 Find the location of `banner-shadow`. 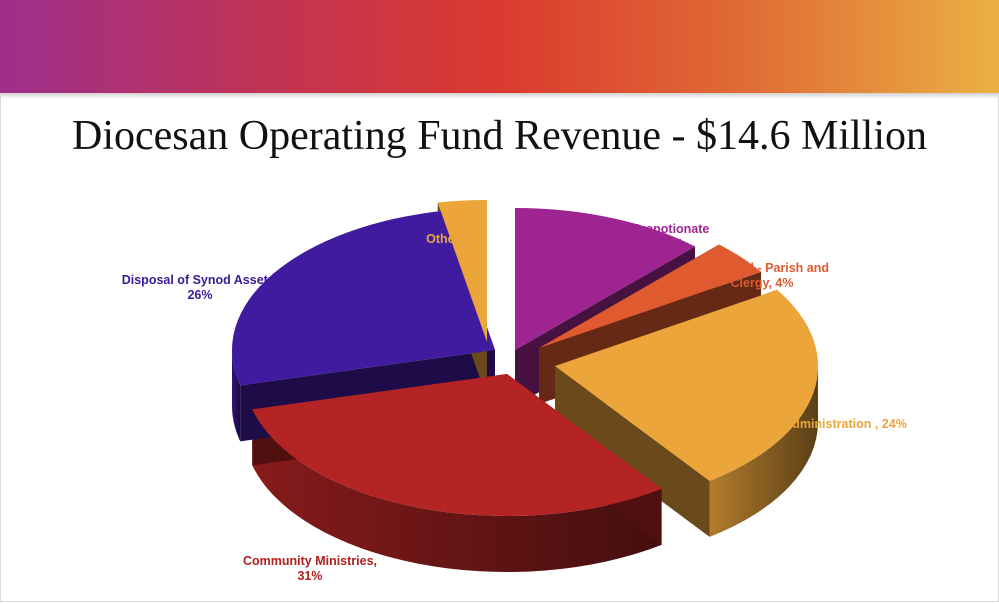

banner-shadow is located at coordinates (499, 96).